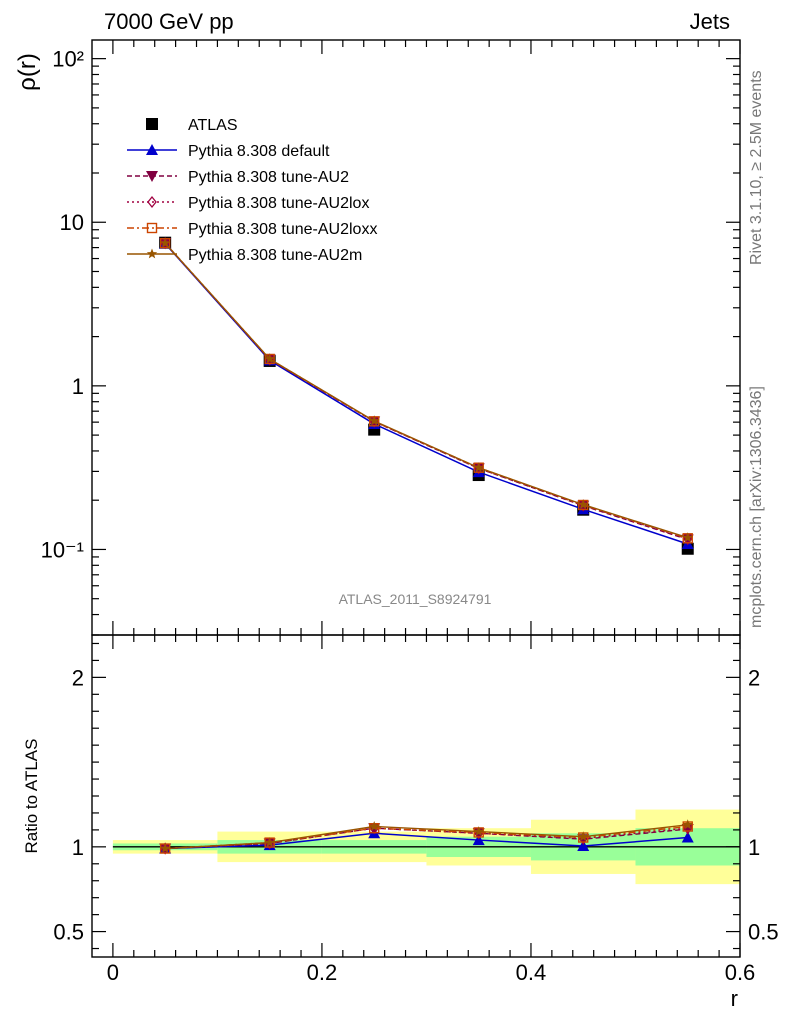 This screenshot has height=1024, width=786. What do you see at coordinates (275, 255) in the screenshot?
I see `legend-label-au2m: Pythia 8.308 tune-AU2m` at bounding box center [275, 255].